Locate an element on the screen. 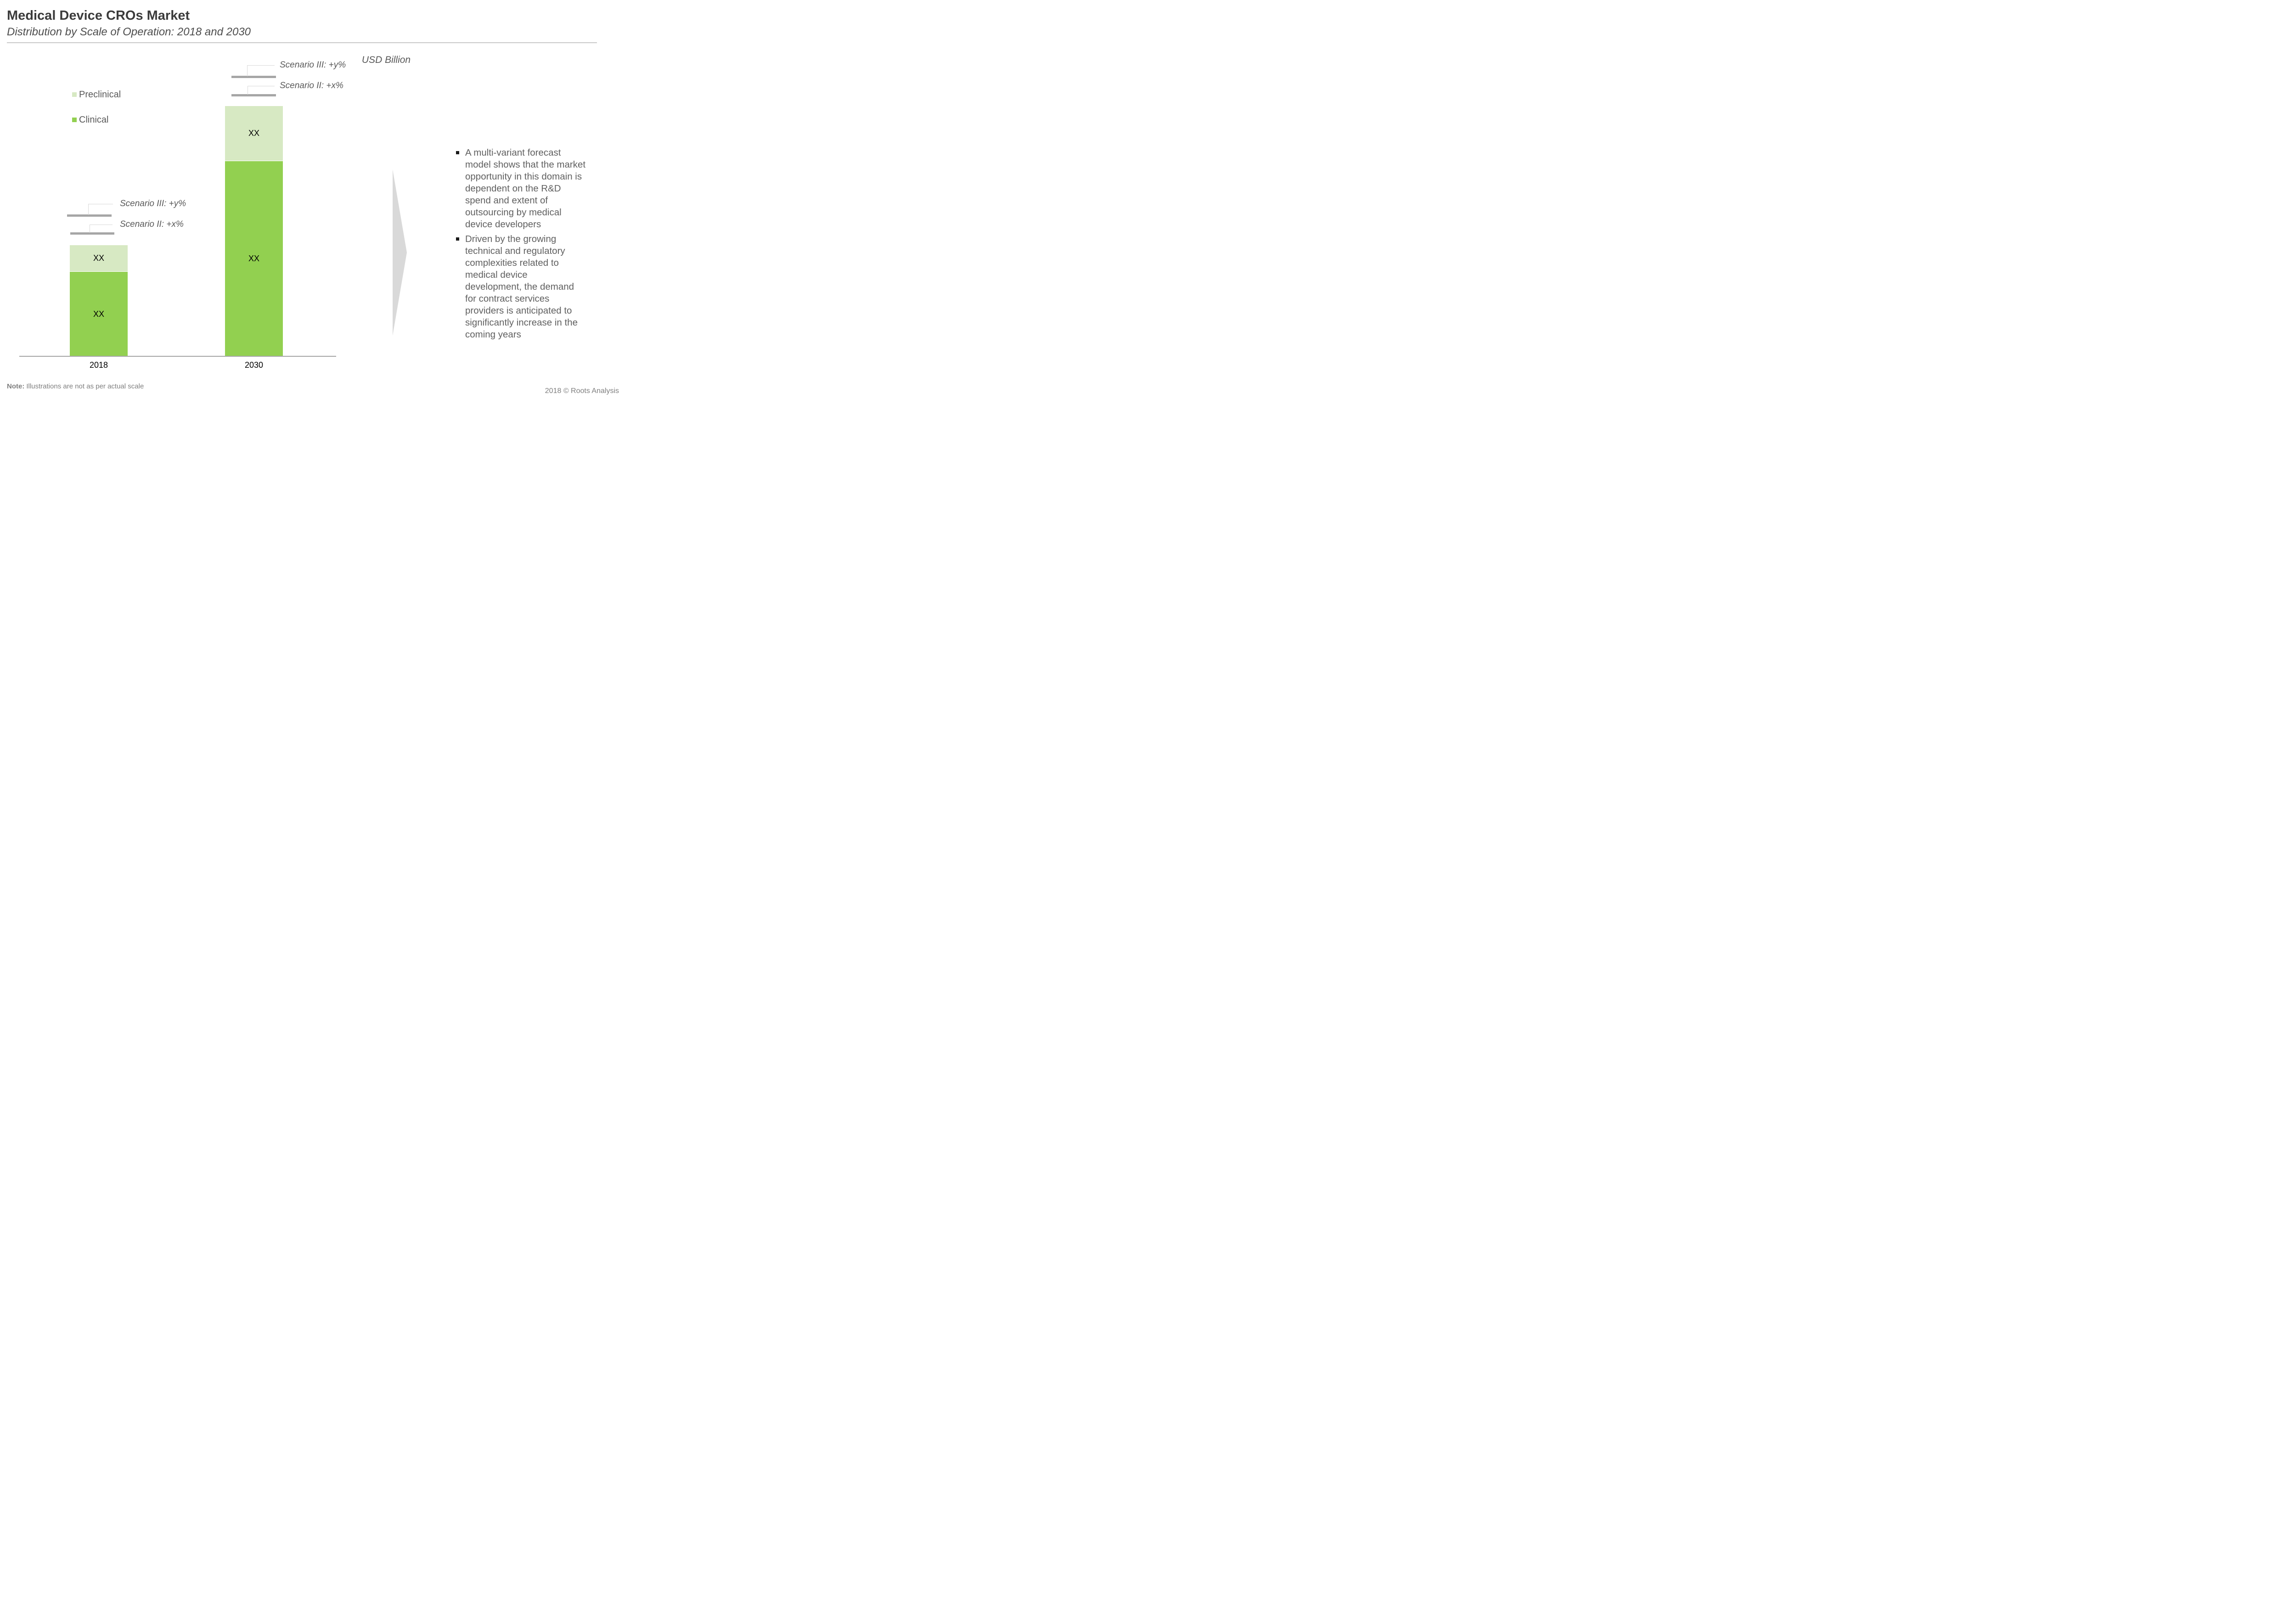  bar-2030-clinical: XX is located at coordinates (254, 258).